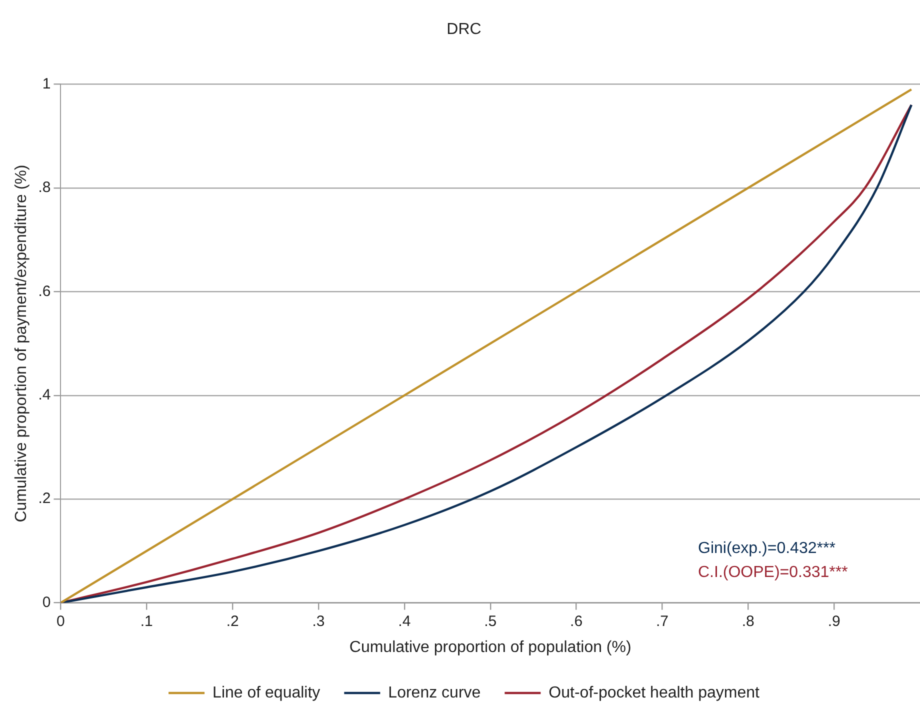  I want to click on y-axis-title: Cumulative proportion of payment/expenditure (%), so click(21, 343).